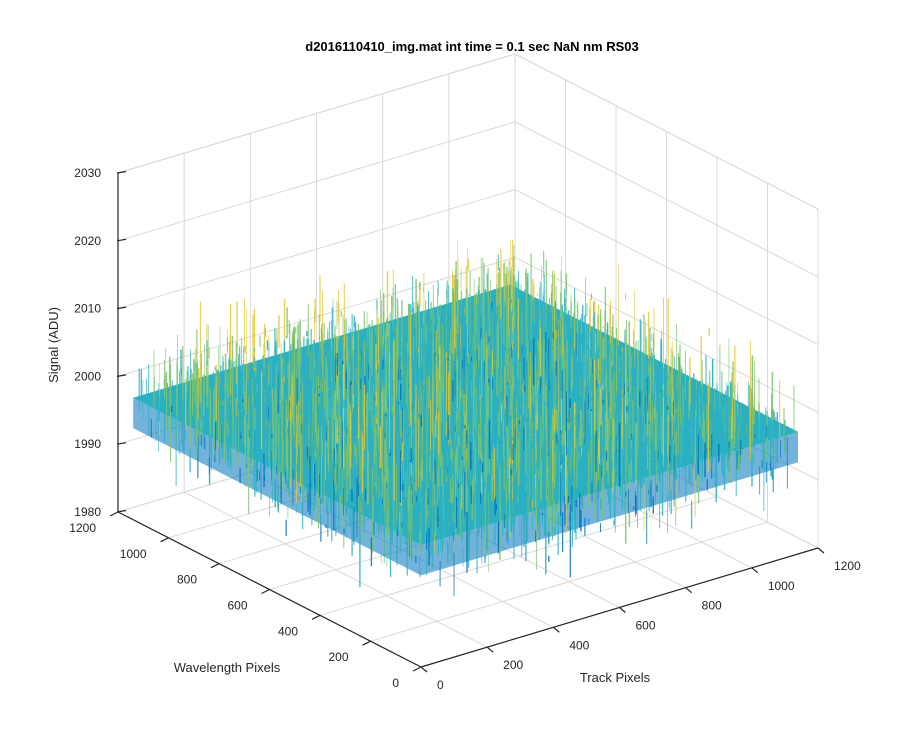  Describe the element at coordinates (338, 657) in the screenshot. I see `y-tick-label: 200` at that location.